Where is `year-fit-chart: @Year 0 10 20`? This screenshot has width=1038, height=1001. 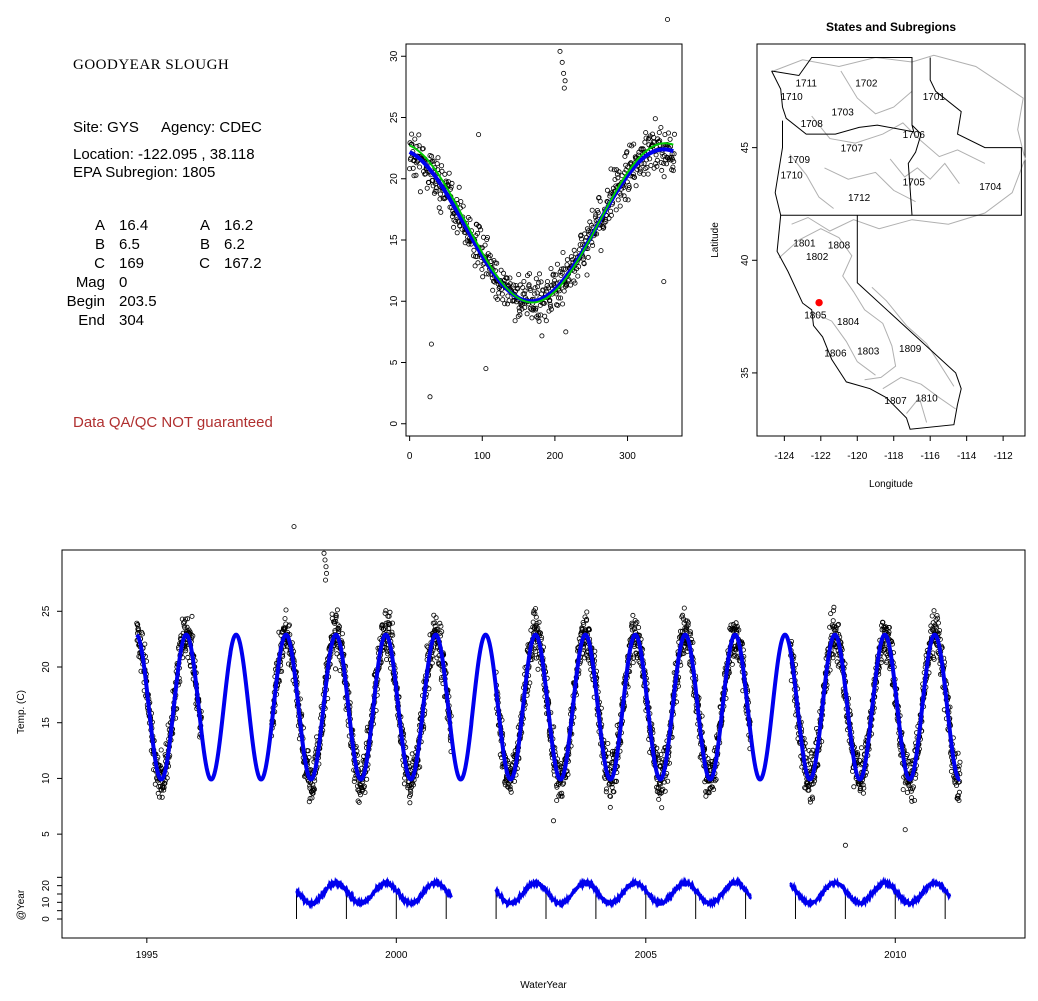
year-fit-chart: @Year 0 10 20 is located at coordinates (484, 899).